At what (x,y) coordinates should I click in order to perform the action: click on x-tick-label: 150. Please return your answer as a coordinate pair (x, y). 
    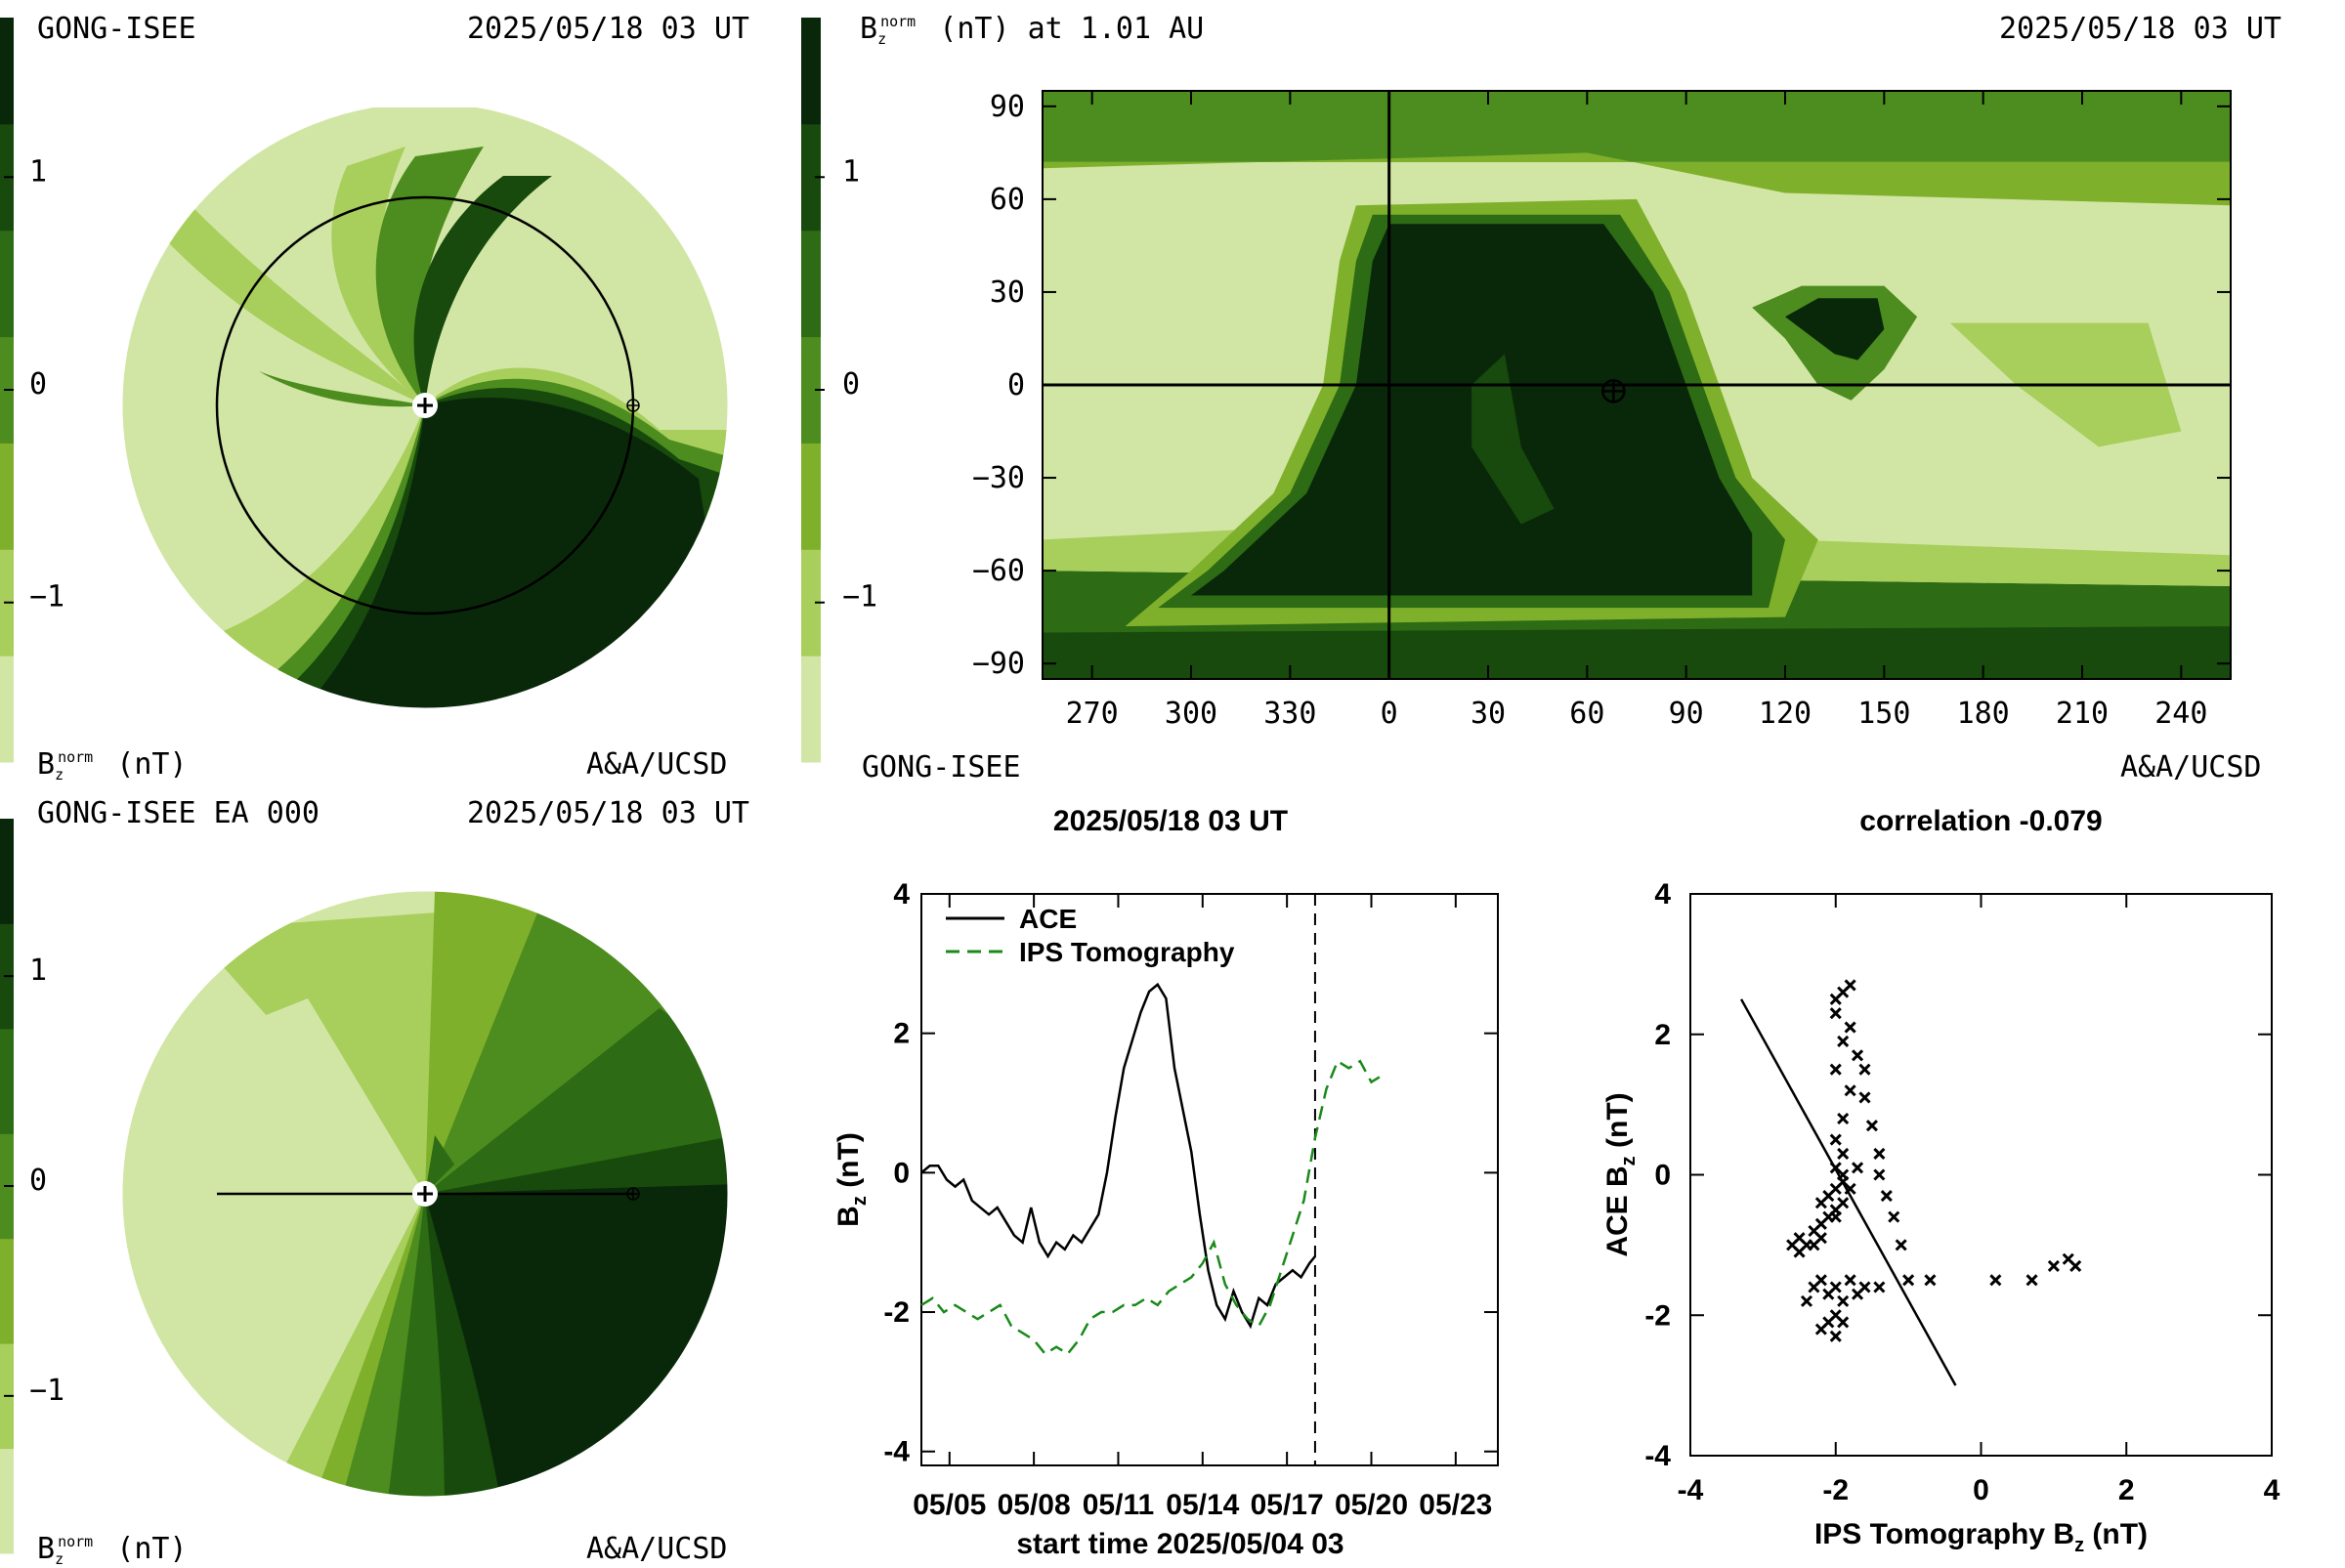
    Looking at the image, I should click on (1883, 714).